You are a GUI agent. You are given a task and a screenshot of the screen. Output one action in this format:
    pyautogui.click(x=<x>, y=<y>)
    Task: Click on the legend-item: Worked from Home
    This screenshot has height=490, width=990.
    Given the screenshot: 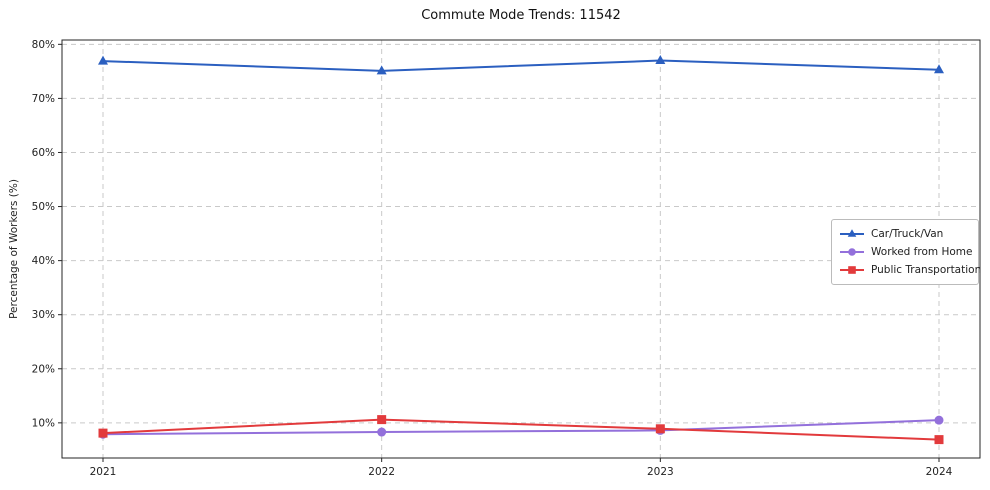 What is the action you would take?
    pyautogui.click(x=906, y=252)
    